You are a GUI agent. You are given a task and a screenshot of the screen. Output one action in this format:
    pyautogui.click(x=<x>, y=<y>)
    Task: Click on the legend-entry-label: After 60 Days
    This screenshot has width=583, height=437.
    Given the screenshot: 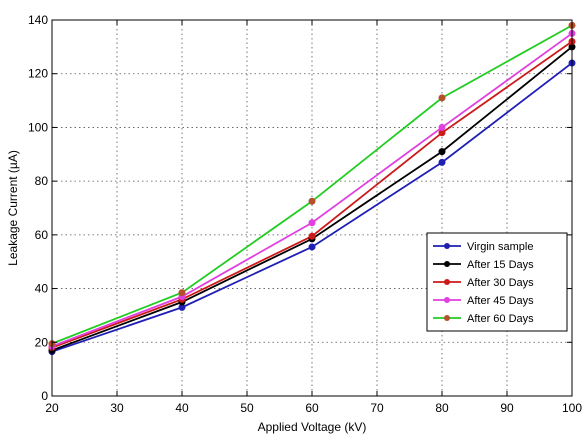 What is the action you would take?
    pyautogui.click(x=500, y=319)
    